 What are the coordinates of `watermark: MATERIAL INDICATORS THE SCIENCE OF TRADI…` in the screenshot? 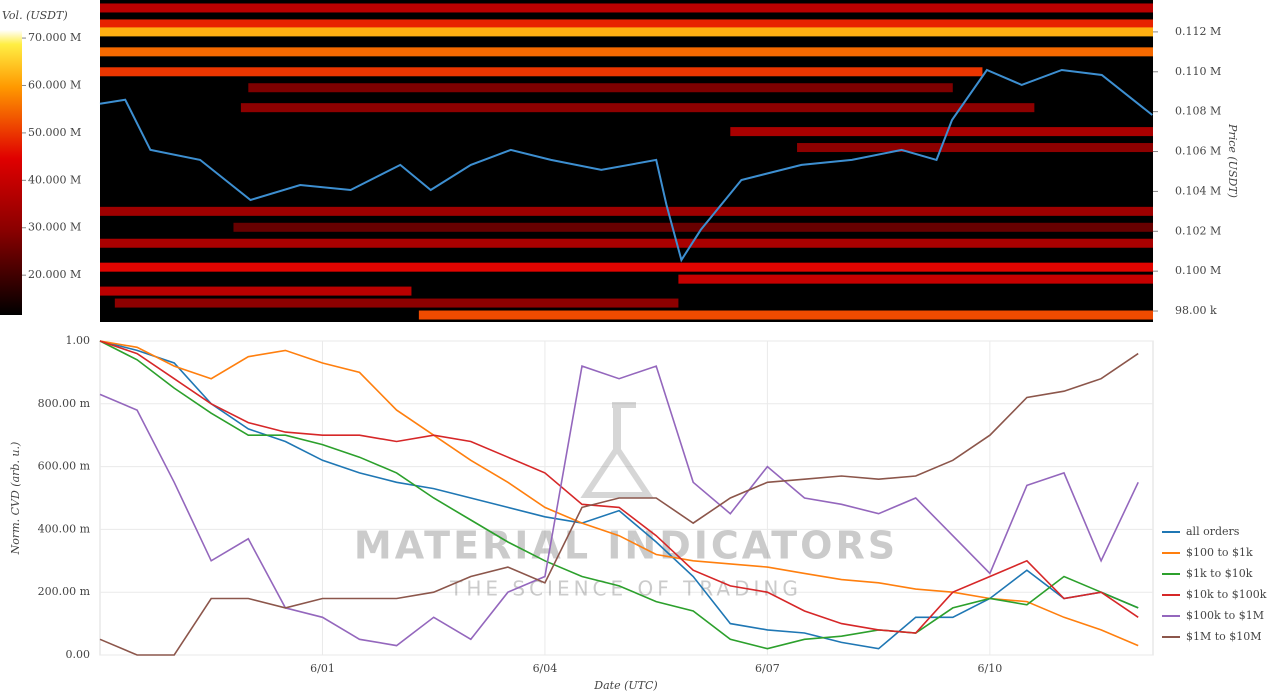 It's located at (626, 501).